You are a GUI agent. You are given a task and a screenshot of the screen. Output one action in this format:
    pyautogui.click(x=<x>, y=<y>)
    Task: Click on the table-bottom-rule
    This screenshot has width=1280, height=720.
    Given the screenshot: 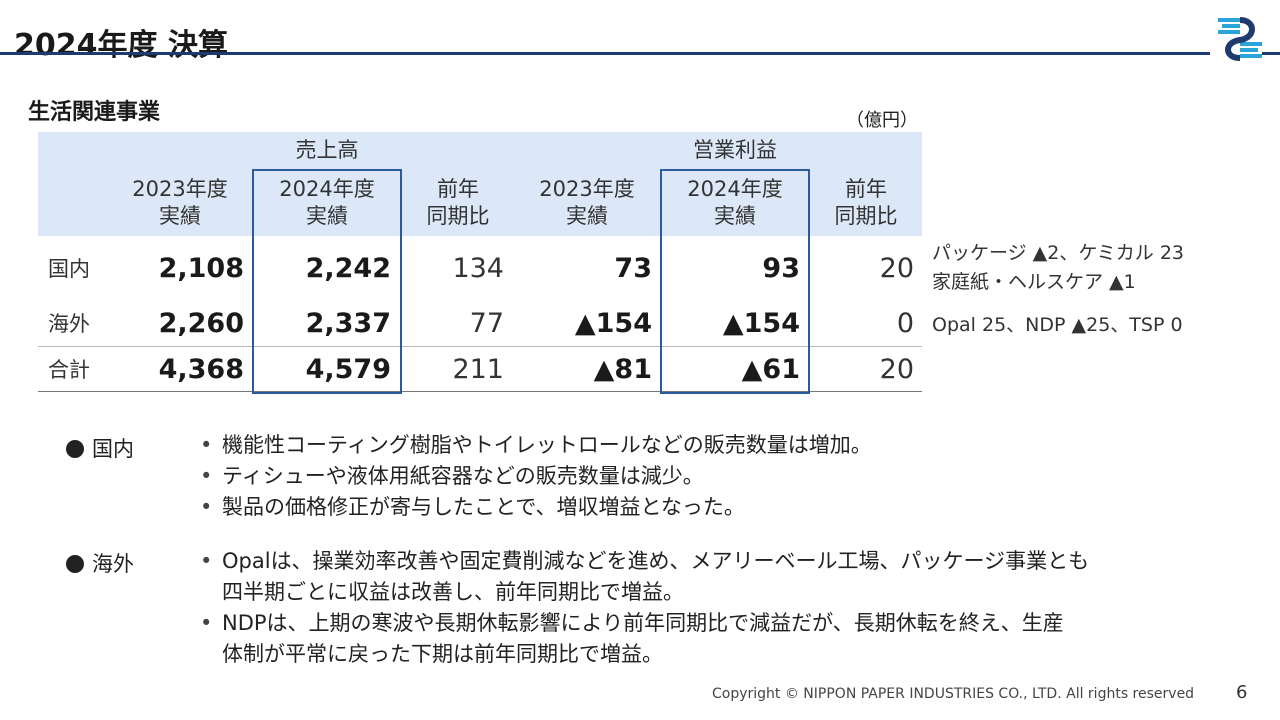 What is the action you would take?
    pyautogui.click(x=480, y=391)
    